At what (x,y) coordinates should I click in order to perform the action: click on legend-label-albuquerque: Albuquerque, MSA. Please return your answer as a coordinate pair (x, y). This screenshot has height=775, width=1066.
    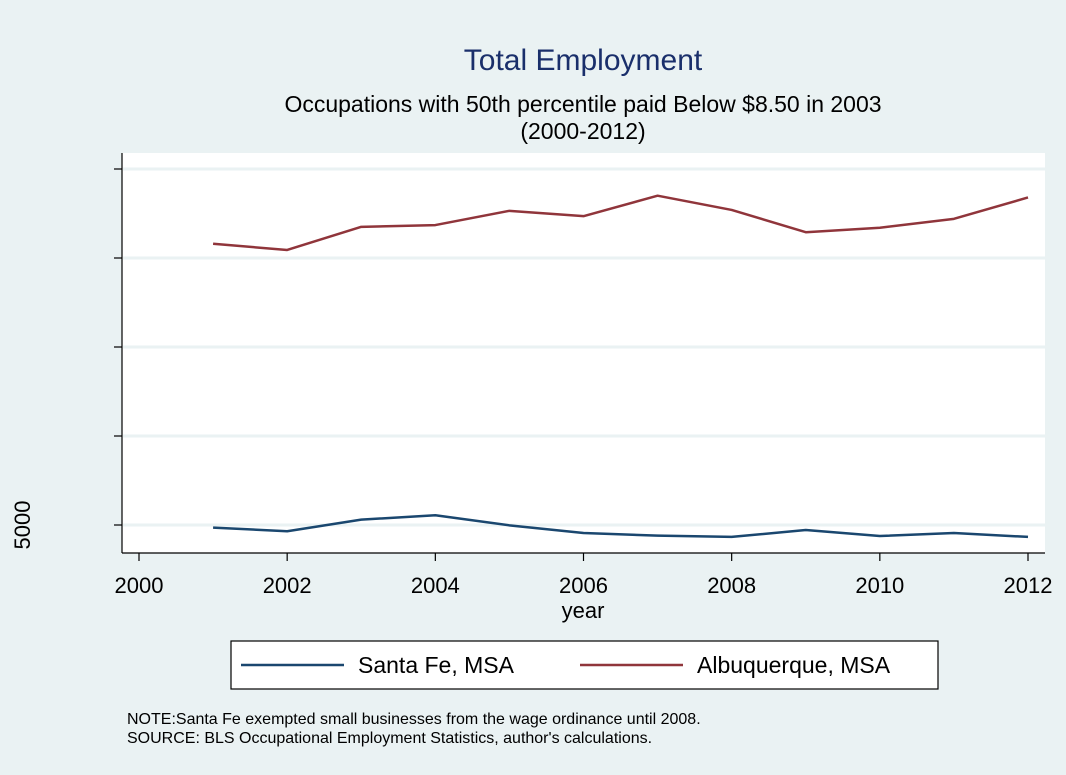
    Looking at the image, I should click on (794, 665).